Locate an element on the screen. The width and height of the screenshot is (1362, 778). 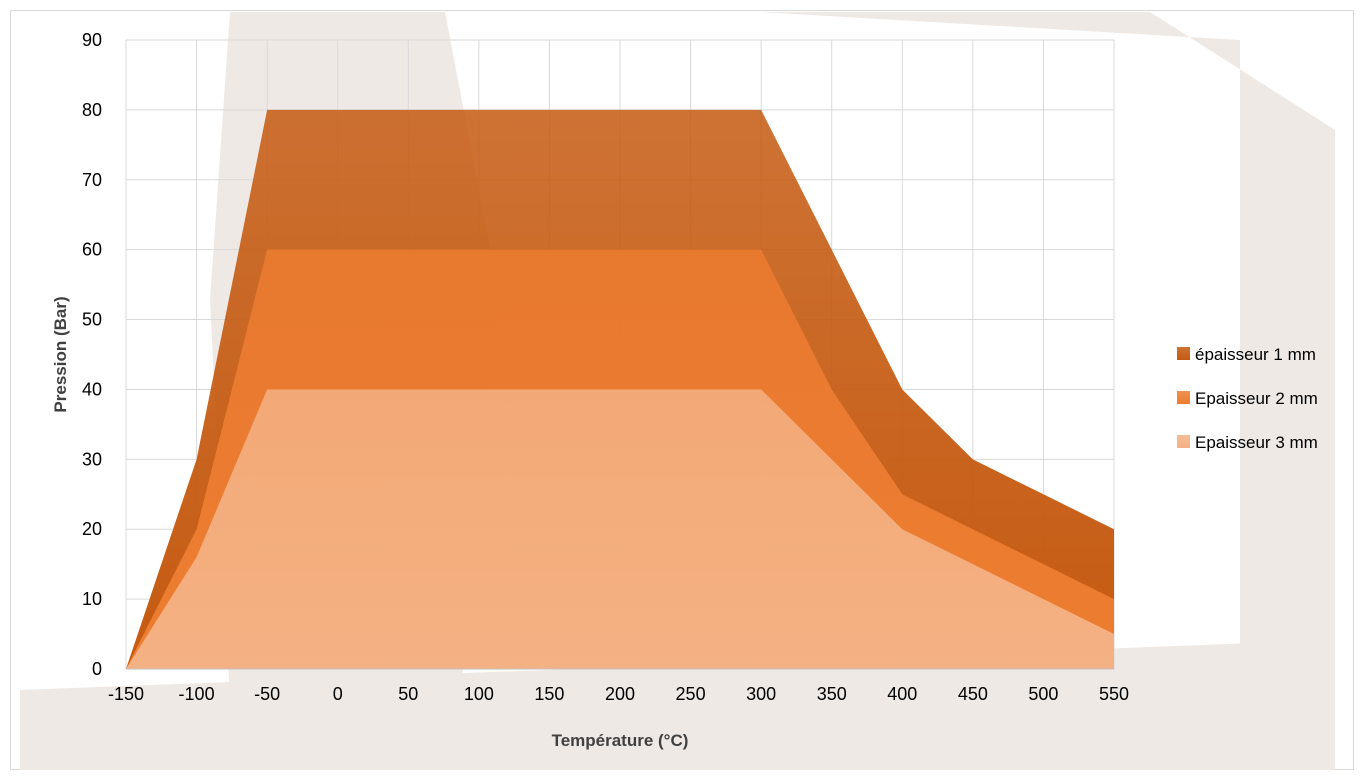
x-tick-label: 50 is located at coordinates (408, 694).